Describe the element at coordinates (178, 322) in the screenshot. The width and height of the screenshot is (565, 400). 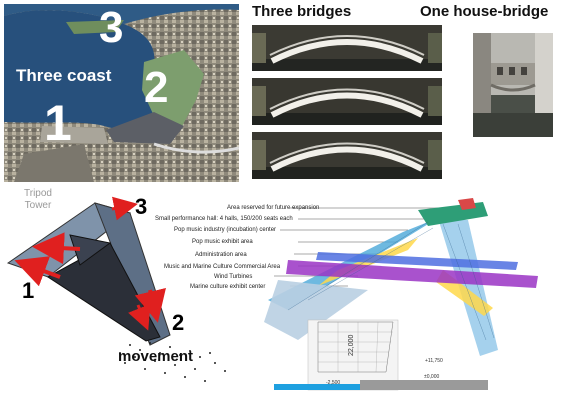
I see `tripod-leg-2-label: 2` at that location.